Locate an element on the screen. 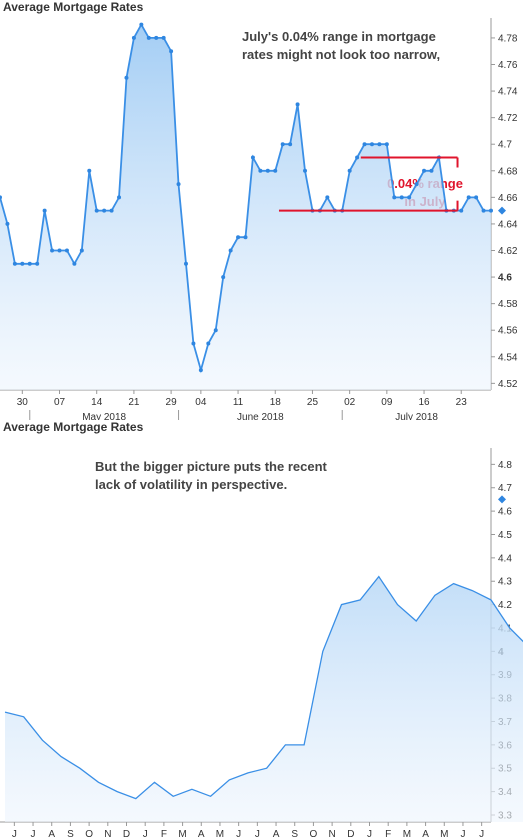 This screenshot has height=840, width=523. x-tick-label: 14 is located at coordinates (97, 402).